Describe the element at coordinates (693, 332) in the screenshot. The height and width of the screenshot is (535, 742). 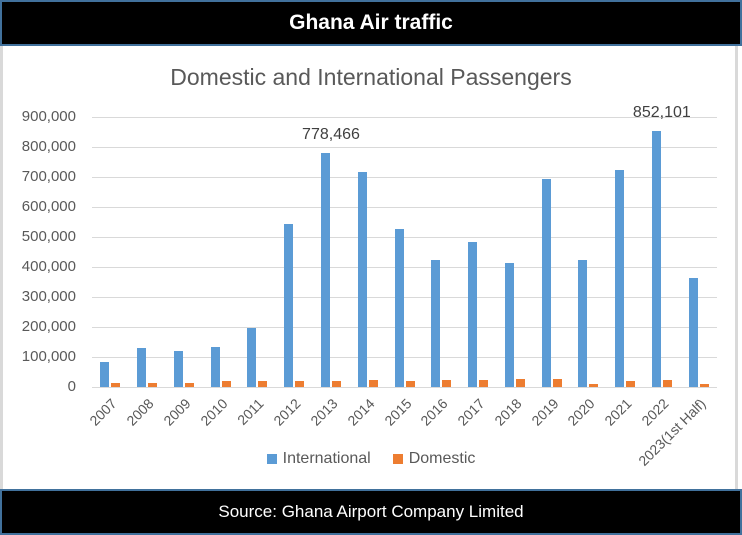
I see `bar-international-2023(1st Half)` at that location.